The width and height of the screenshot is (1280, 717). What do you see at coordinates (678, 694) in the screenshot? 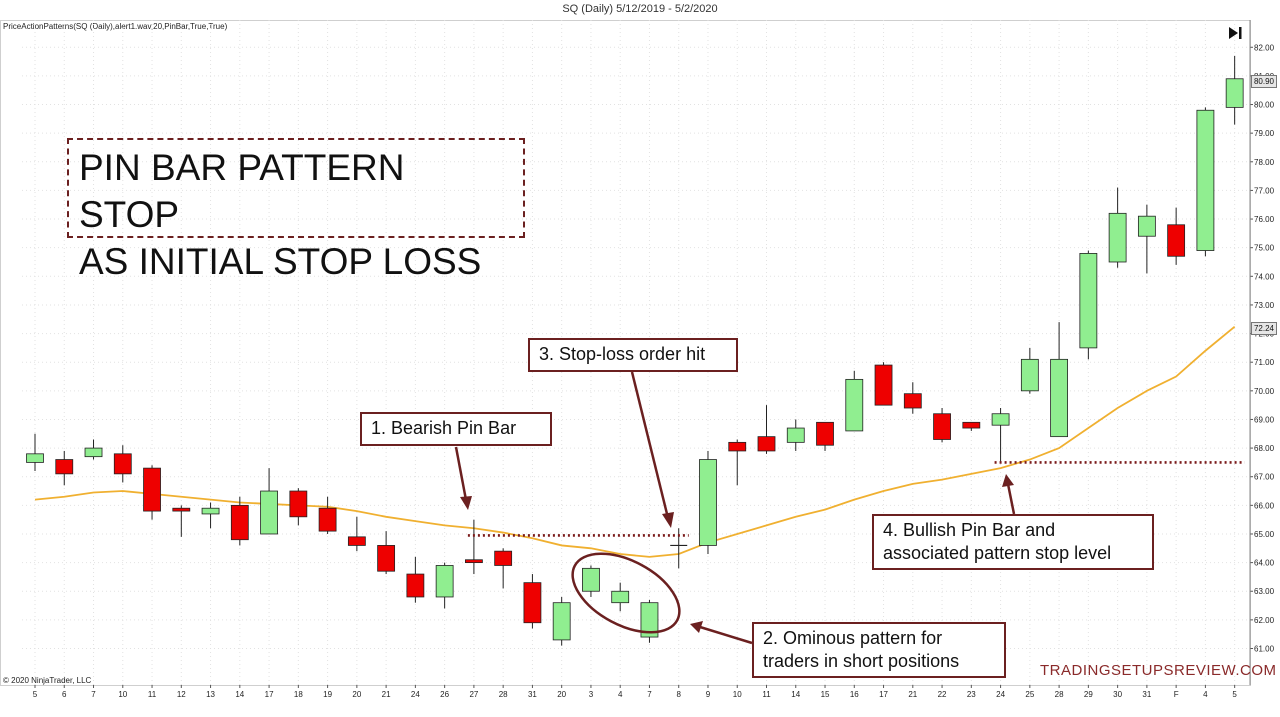
I see `x-tick-label: 8` at bounding box center [678, 694].